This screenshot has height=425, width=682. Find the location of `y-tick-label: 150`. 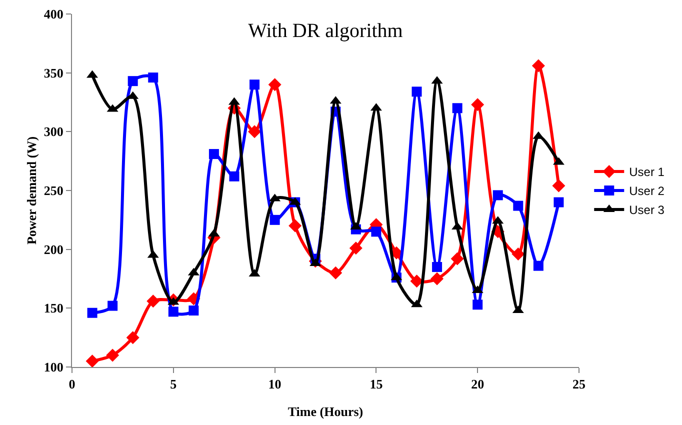

y-tick-label: 150 is located at coordinates (54, 308).